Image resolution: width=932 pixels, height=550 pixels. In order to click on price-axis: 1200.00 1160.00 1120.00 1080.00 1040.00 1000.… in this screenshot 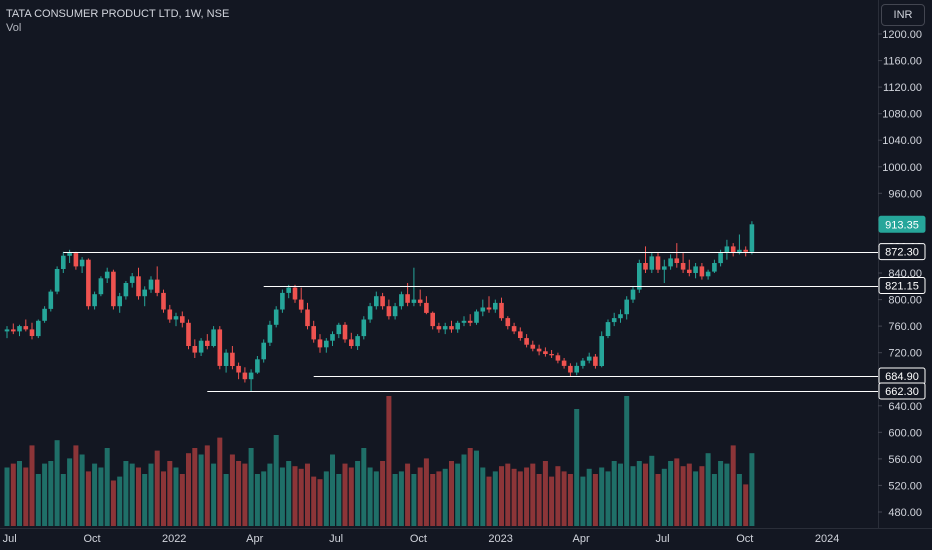, I will do `click(900, 274)`.